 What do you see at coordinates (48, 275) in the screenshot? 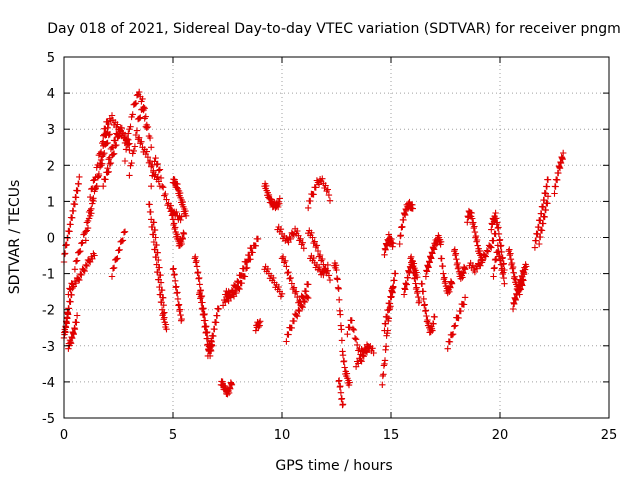
I see `y-tick-label: -1` at bounding box center [48, 275].